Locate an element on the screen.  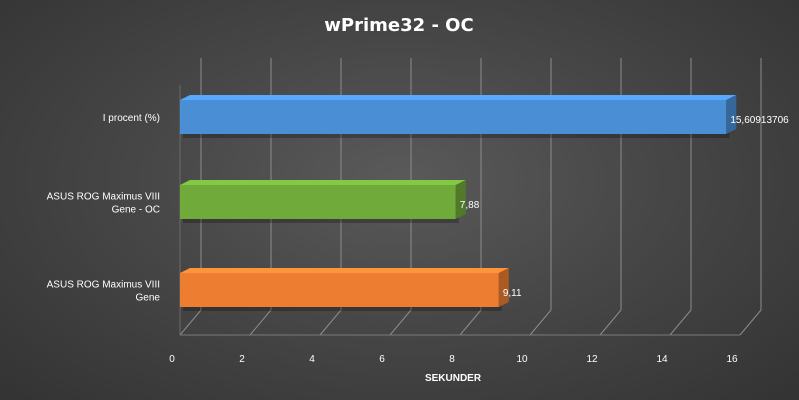
chart-title: wPrime32 - OC is located at coordinates (398, 25).